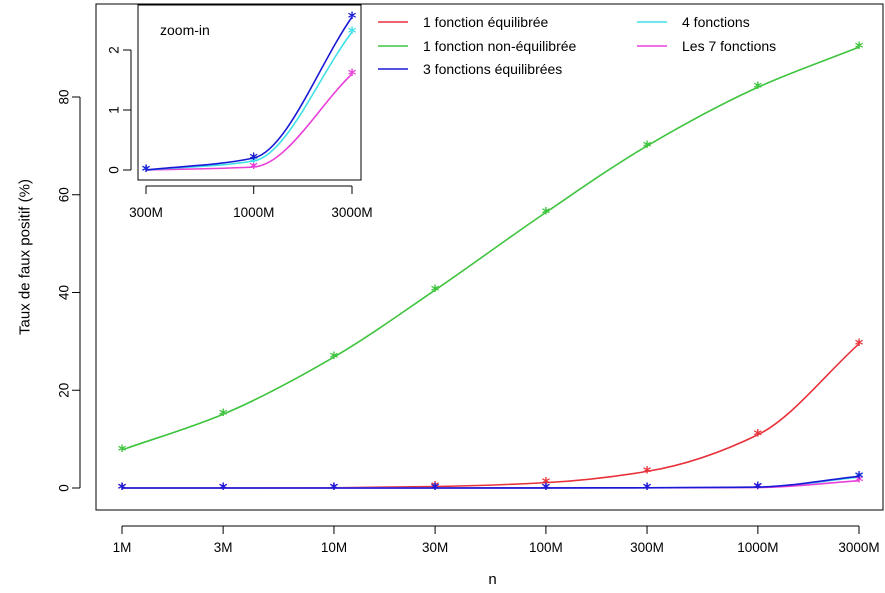 The width and height of the screenshot is (885, 593). I want to click on x-tick-label: 30M, so click(435, 547).